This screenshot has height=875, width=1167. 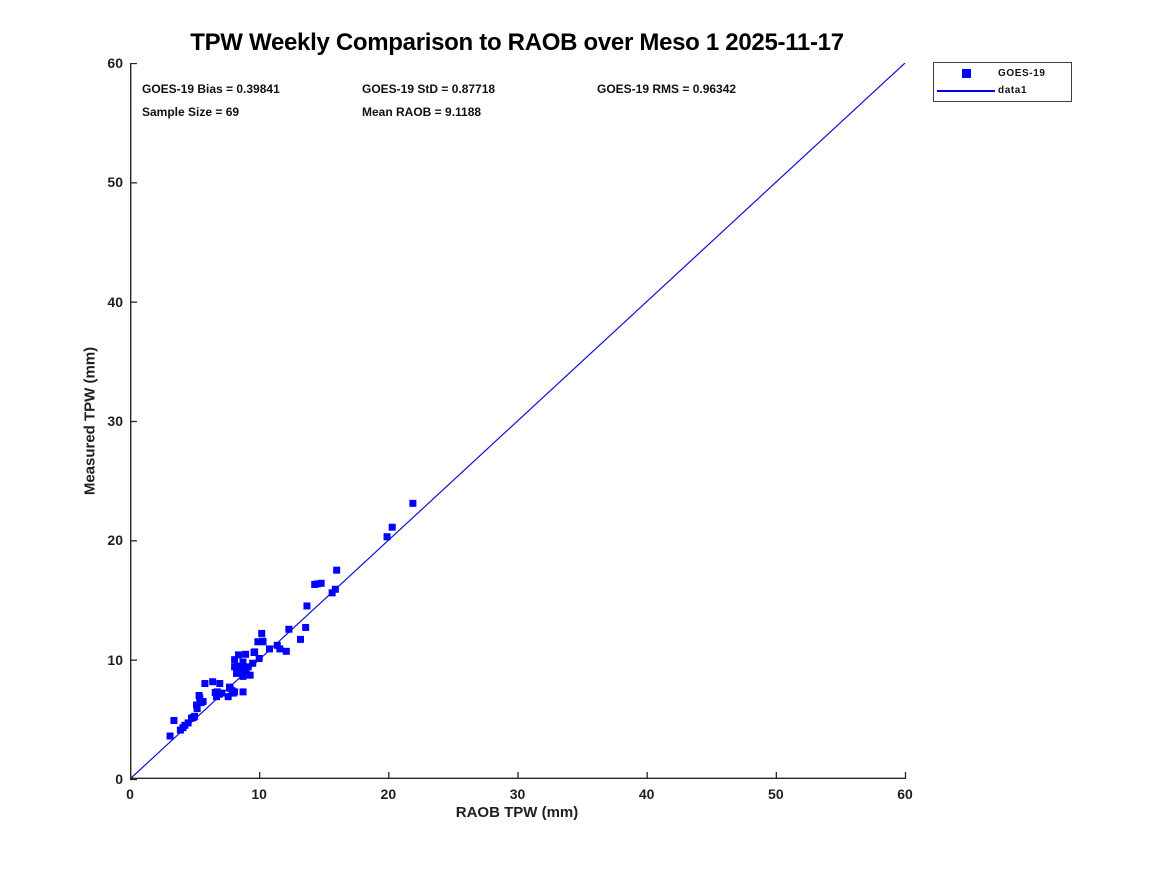 What do you see at coordinates (130, 794) in the screenshot?
I see `x-tick-label: 0` at bounding box center [130, 794].